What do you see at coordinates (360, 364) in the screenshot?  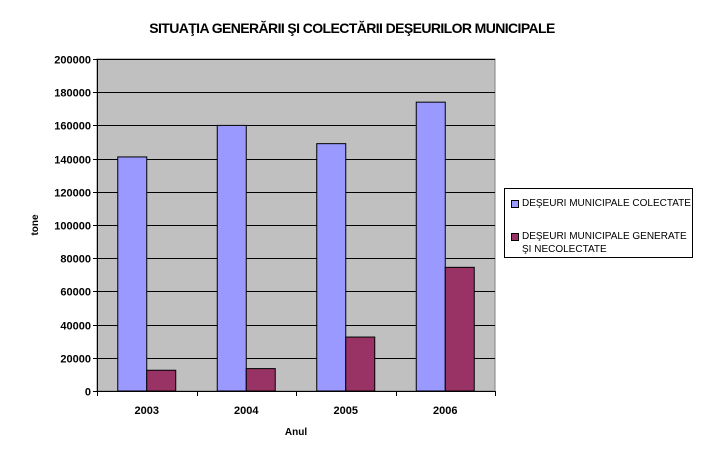 I see `bar-necolectate-2005` at bounding box center [360, 364].